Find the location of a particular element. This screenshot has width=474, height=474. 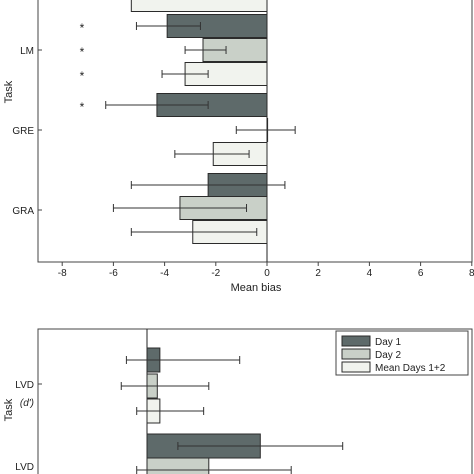

top-significance-marker-2: * is located at coordinates (82, 52).